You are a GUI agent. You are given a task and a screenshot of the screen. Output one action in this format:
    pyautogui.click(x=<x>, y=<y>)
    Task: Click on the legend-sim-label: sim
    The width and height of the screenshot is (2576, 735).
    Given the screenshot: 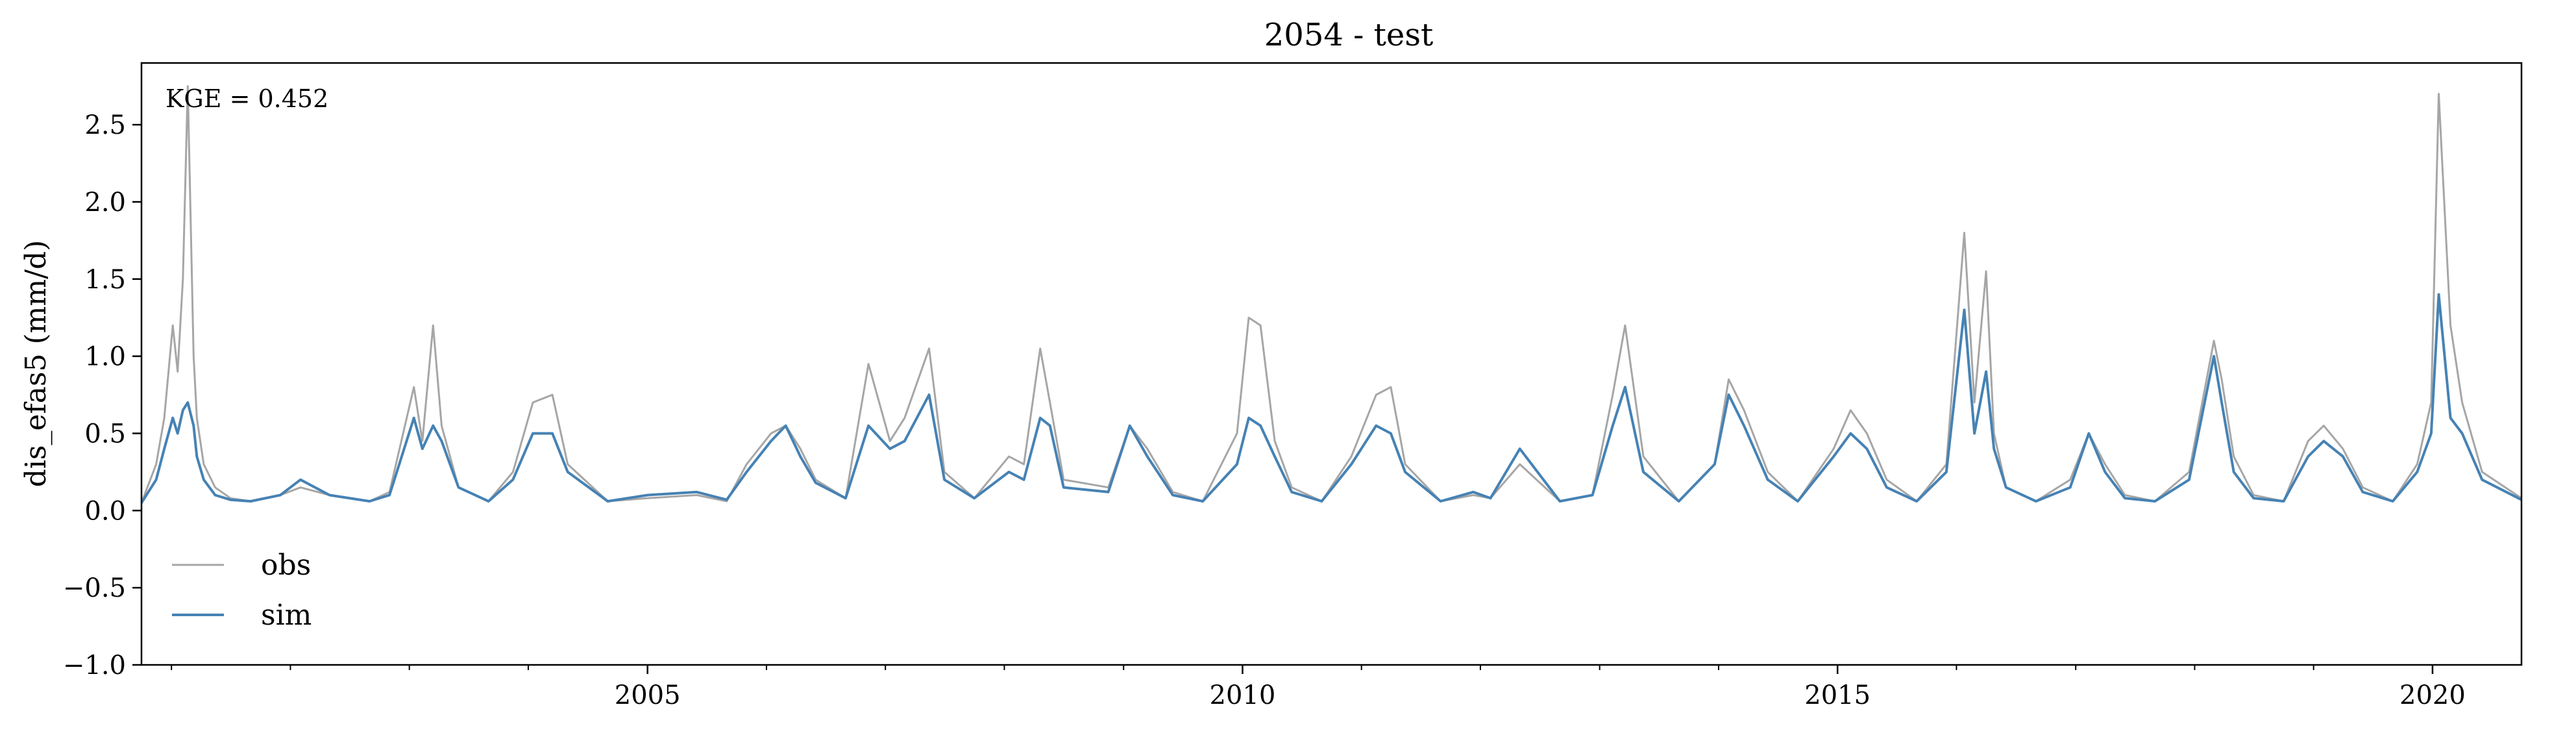 What is the action you would take?
    pyautogui.click(x=286, y=615)
    